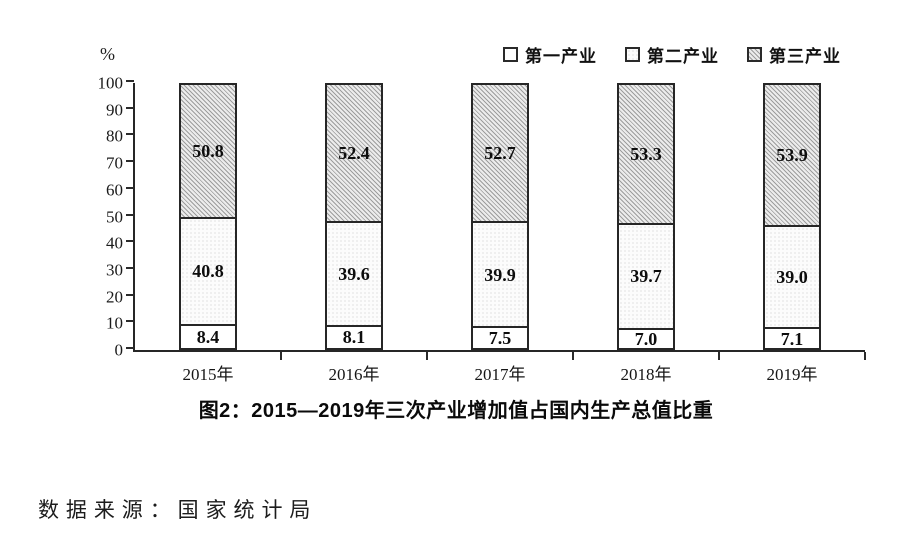  Describe the element at coordinates (632, 54) in the screenshot. I see `dots-swatch-icon` at that location.